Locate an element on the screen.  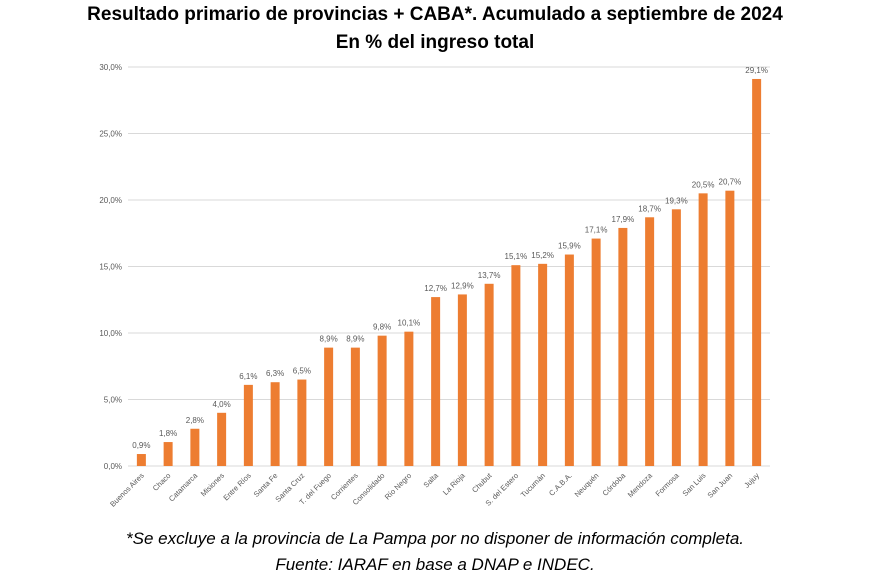
x-tick-label: San Luis is located at coordinates (694, 484).